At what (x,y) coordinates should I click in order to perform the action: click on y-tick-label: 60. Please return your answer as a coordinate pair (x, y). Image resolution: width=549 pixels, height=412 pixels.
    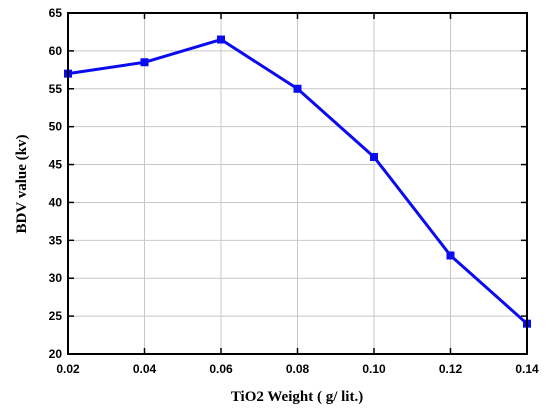
    Looking at the image, I should click on (56, 51).